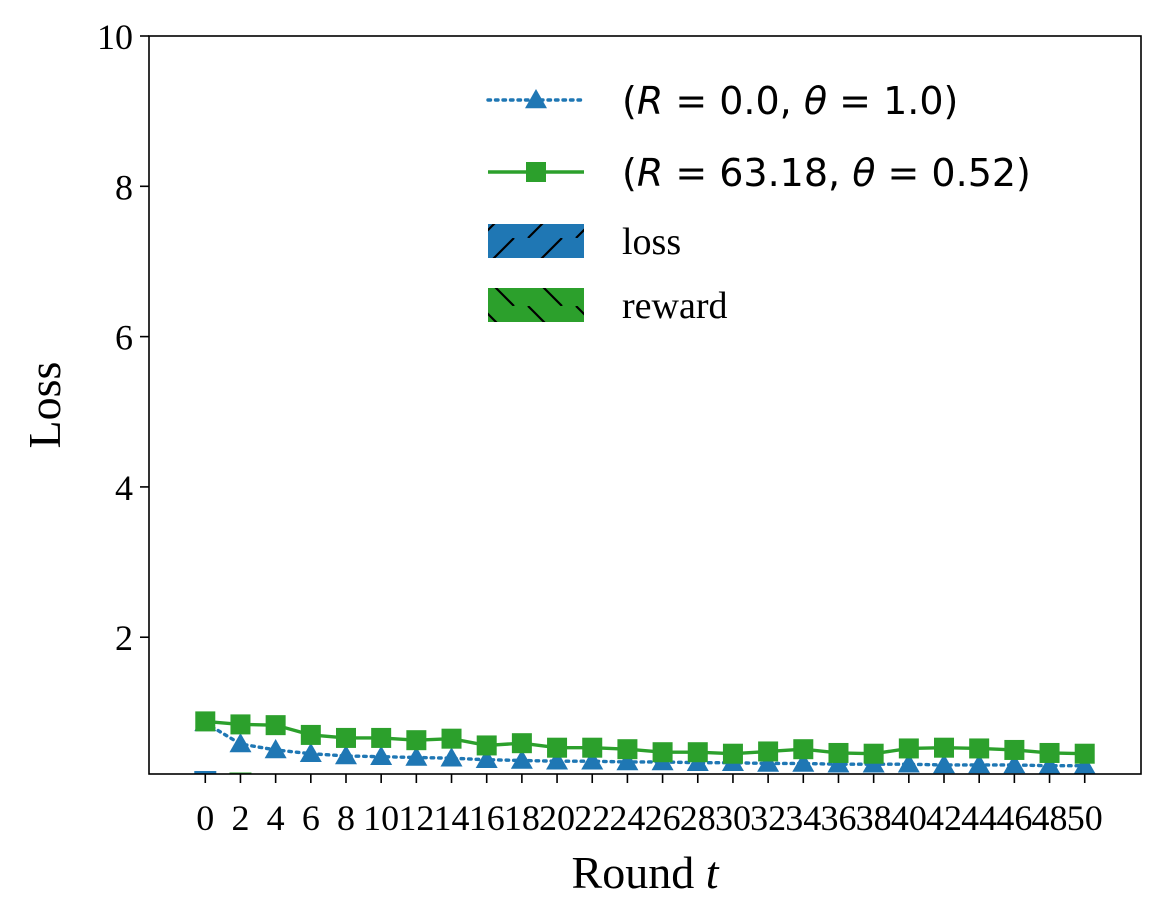 The image size is (1160, 920). What do you see at coordinates (487, 818) in the screenshot?
I see `x-tick-label-16: 16` at bounding box center [487, 818].